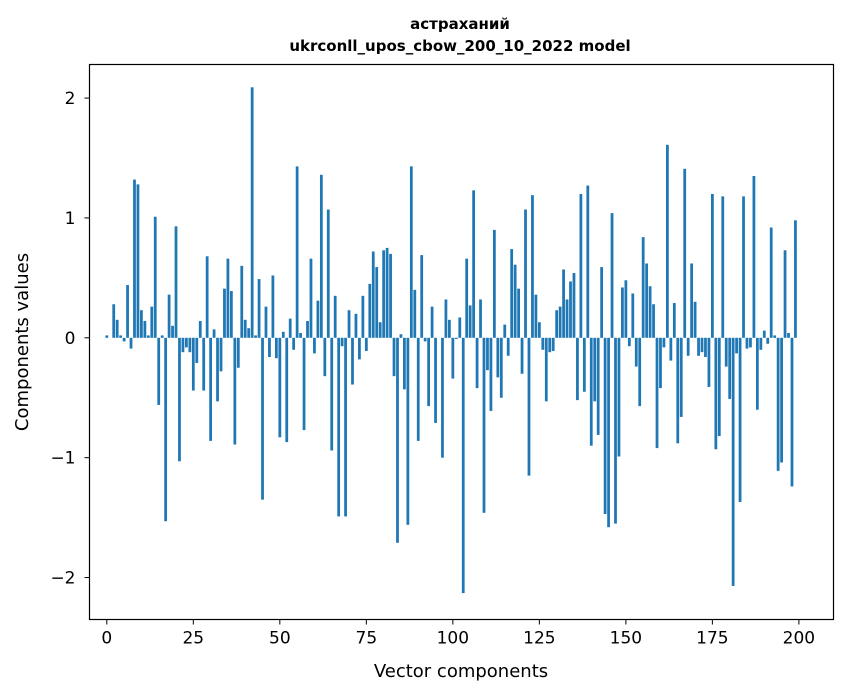 Image resolution: width=847 pixels, height=696 pixels. Describe the element at coordinates (626, 639) in the screenshot. I see `x-tick-label-150: 150` at that location.